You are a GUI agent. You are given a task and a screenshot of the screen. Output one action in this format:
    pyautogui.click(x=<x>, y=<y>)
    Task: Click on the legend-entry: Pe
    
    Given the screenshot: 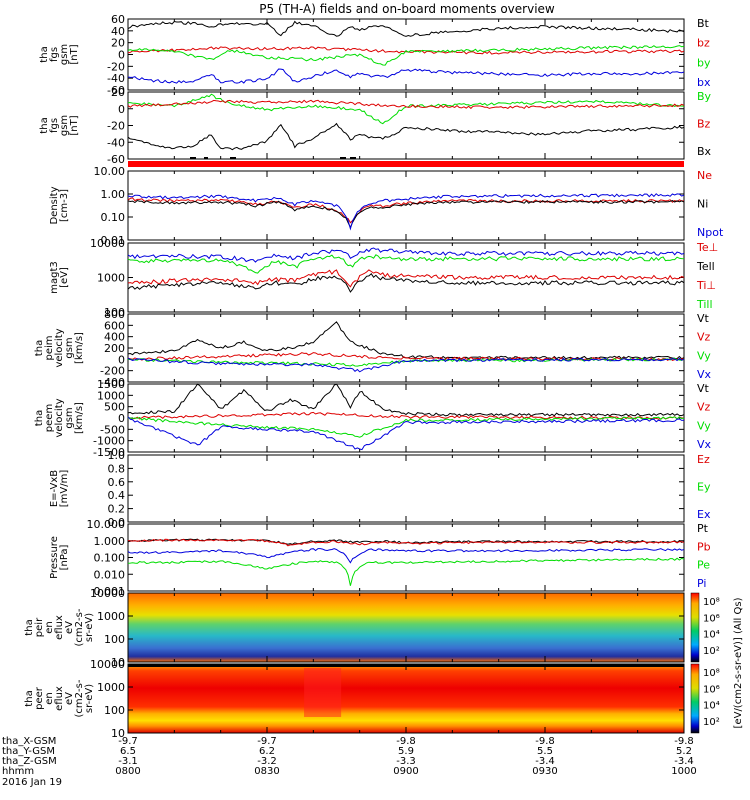 What is the action you would take?
    pyautogui.click(x=703, y=565)
    